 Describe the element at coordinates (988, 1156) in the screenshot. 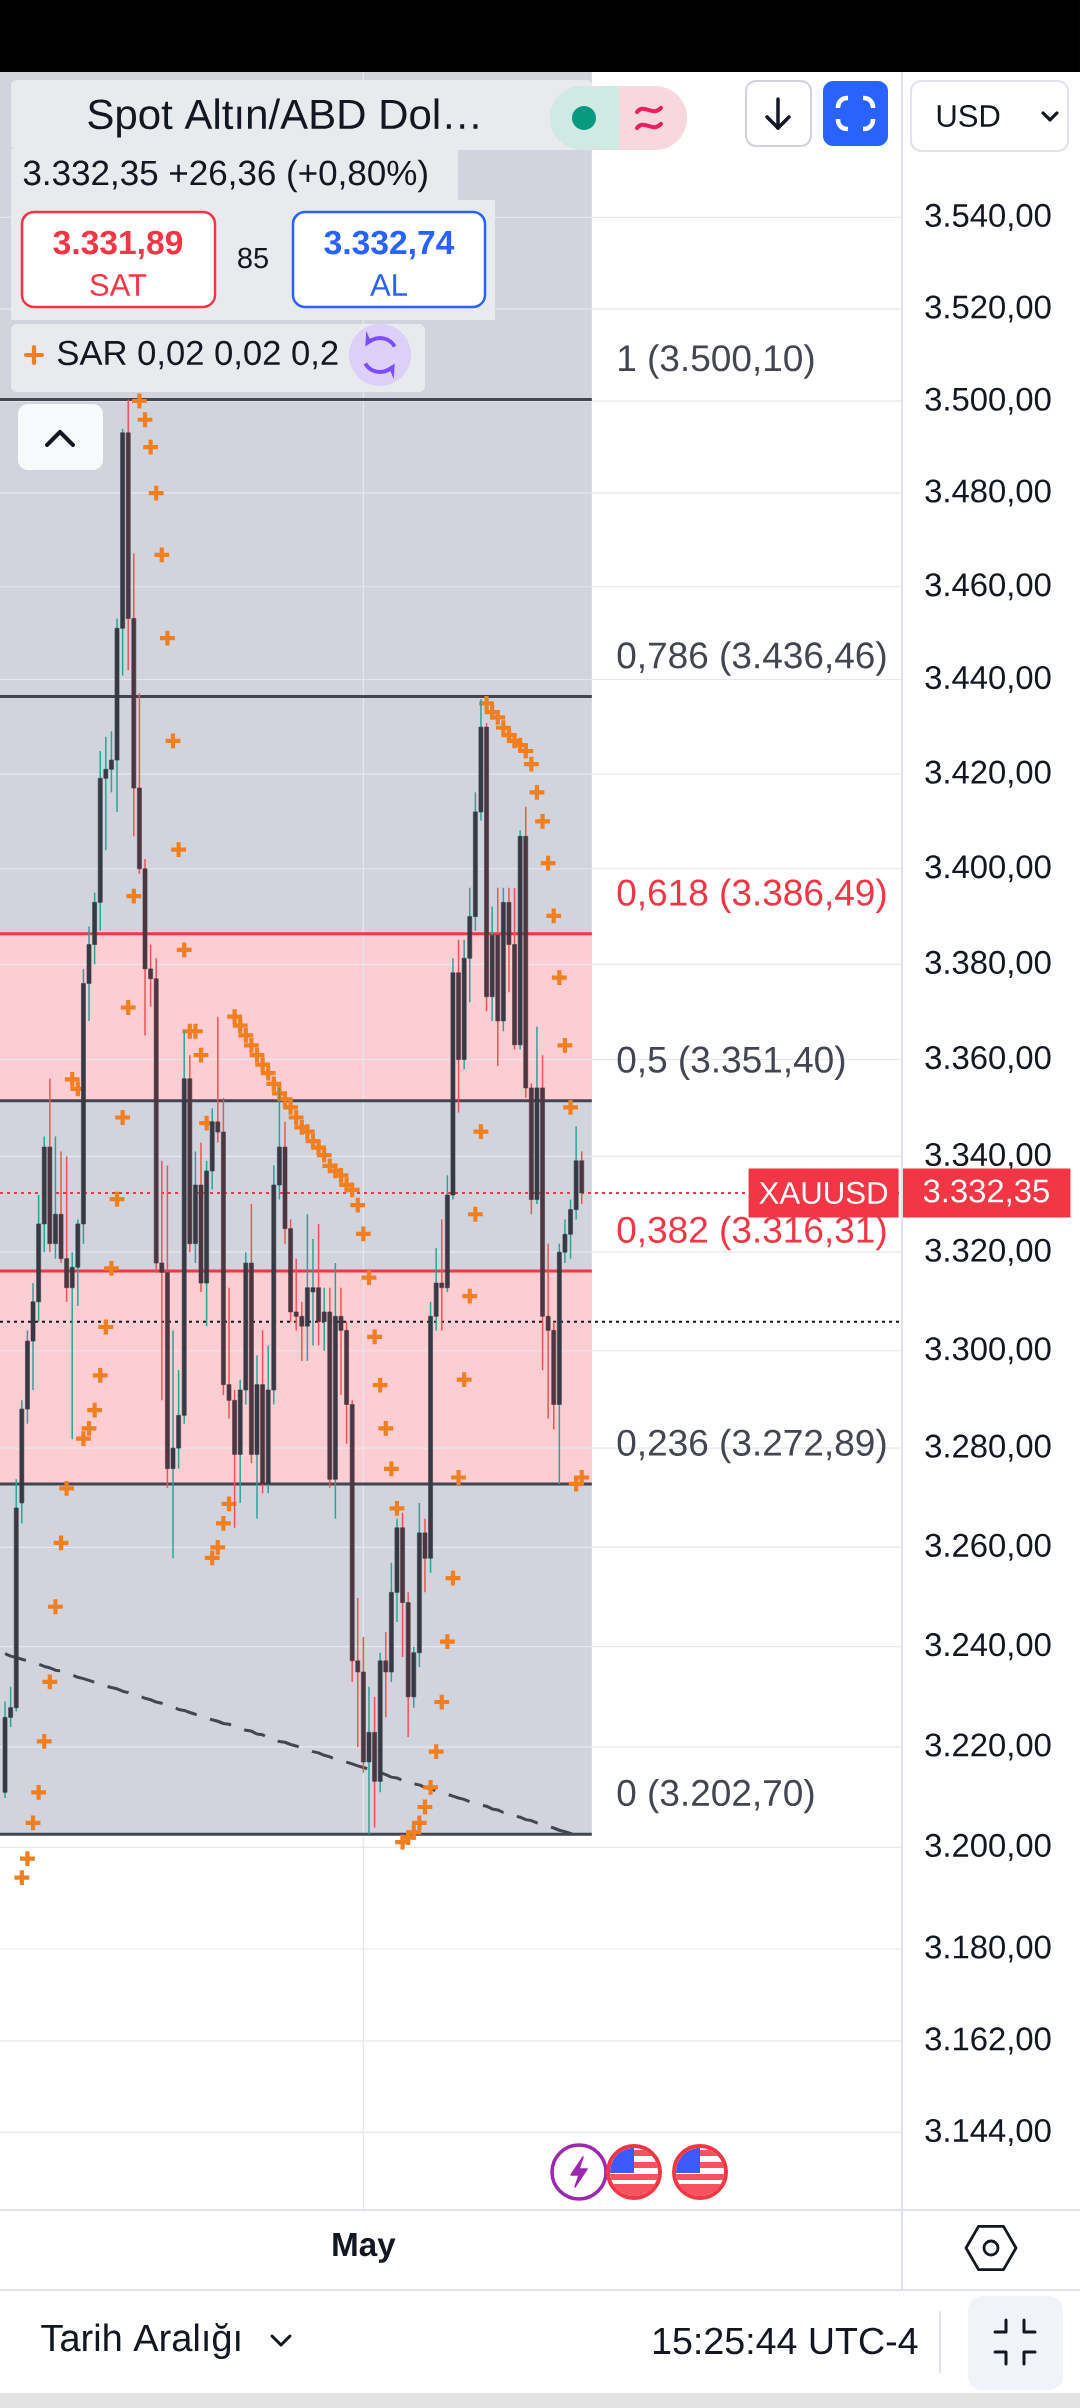

I see `y-tick-label: 3.340,00` at that location.